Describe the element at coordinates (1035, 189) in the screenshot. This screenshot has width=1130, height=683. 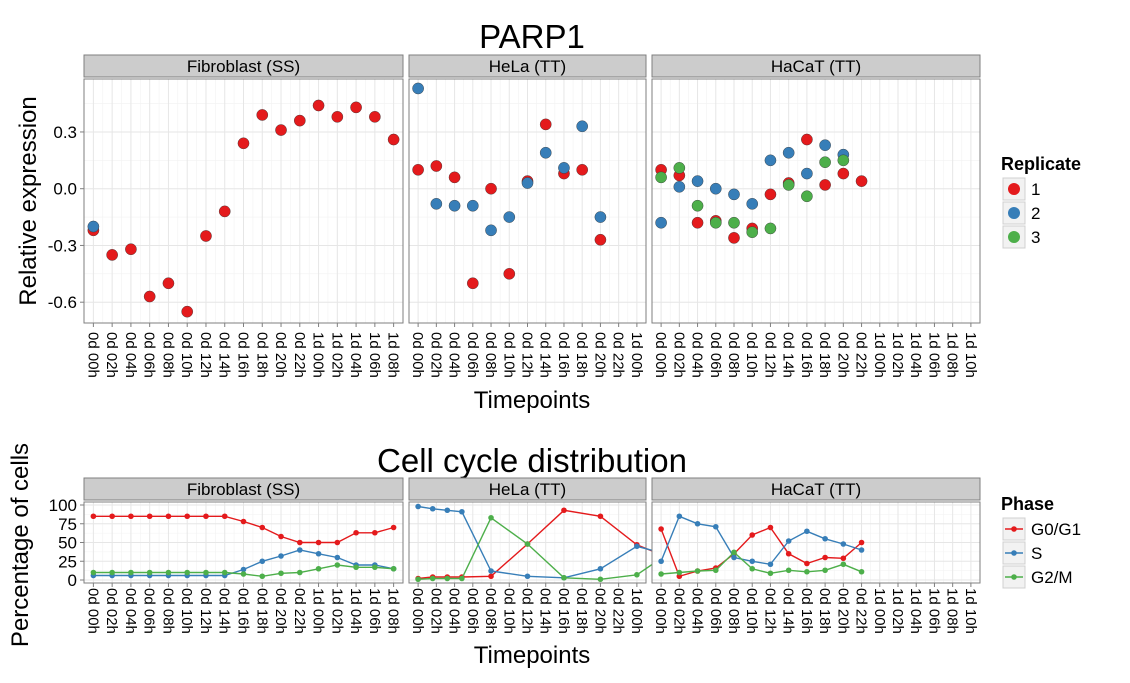
I see `legend-label: 1` at that location.